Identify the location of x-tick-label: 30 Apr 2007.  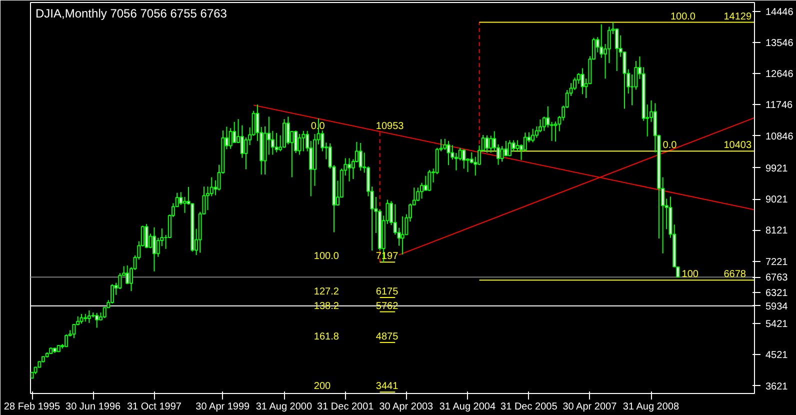
(590, 407).